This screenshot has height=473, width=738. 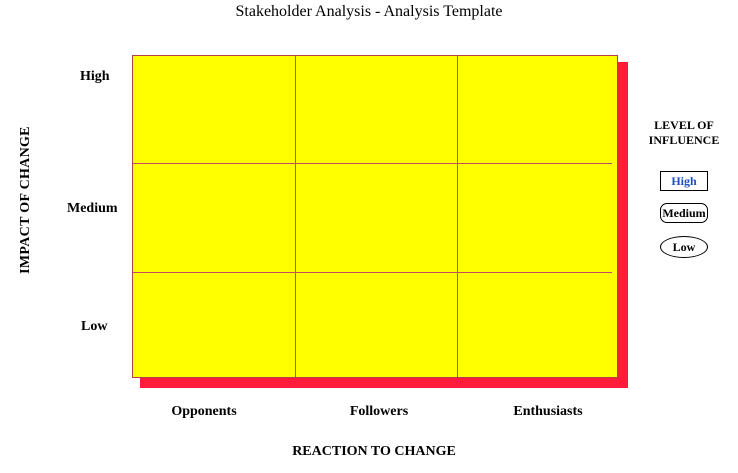 What do you see at coordinates (684, 125) in the screenshot?
I see `legend-title-line1: LEVEL OF` at bounding box center [684, 125].